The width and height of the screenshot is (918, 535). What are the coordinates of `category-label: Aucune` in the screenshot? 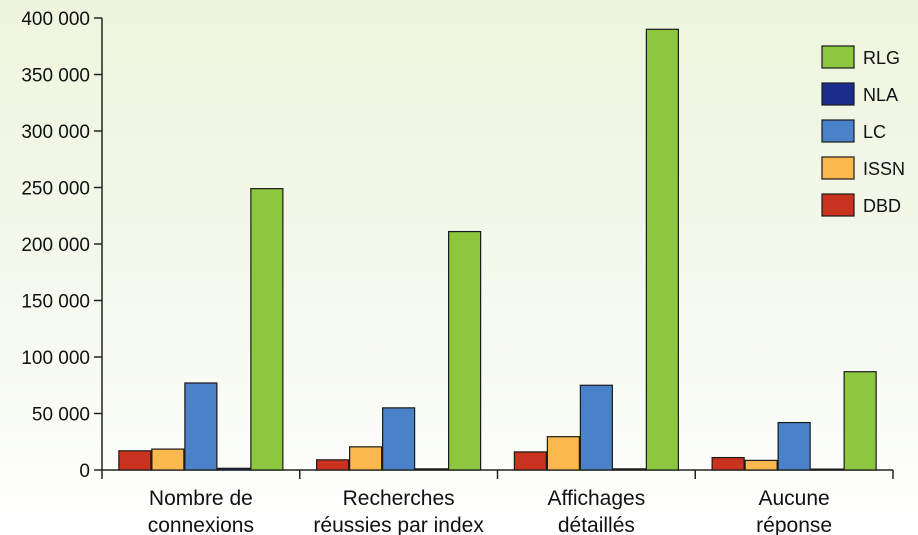 It's located at (794, 498).